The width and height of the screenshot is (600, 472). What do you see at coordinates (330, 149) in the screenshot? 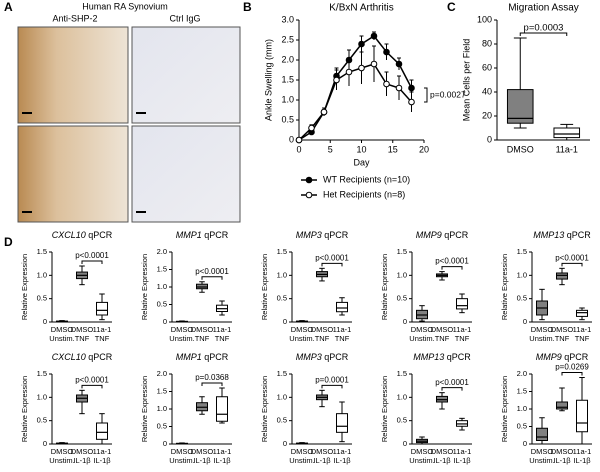
I see `x-tick-label: 5` at bounding box center [330, 149].